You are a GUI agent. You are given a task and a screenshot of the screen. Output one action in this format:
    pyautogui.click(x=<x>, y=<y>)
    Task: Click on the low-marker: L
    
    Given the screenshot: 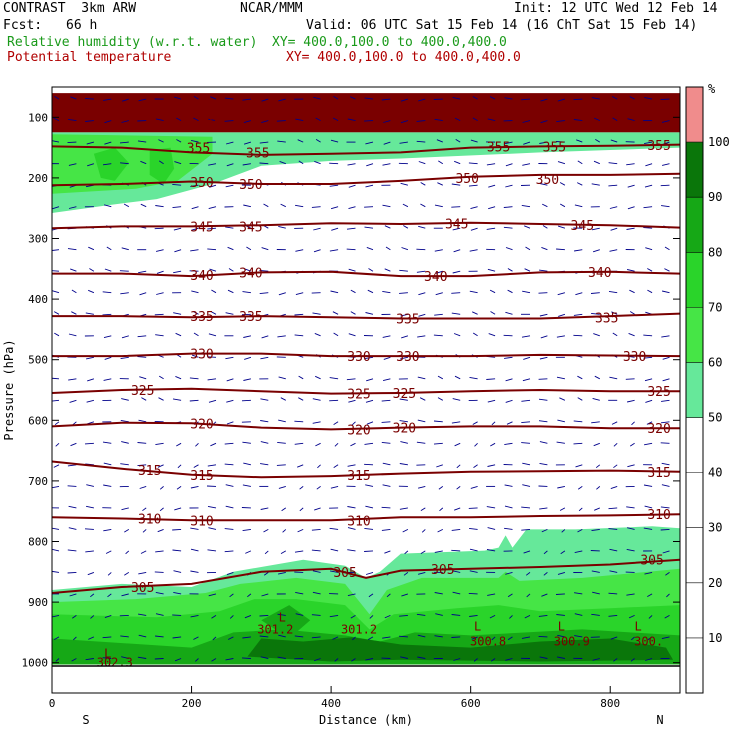 What is the action you would take?
    pyautogui.click(x=637, y=626)
    